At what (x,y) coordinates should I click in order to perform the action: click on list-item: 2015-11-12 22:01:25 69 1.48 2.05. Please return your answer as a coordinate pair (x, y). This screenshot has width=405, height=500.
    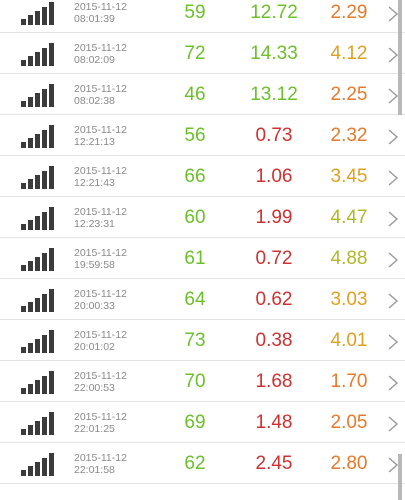
    Looking at the image, I should click on (202, 422).